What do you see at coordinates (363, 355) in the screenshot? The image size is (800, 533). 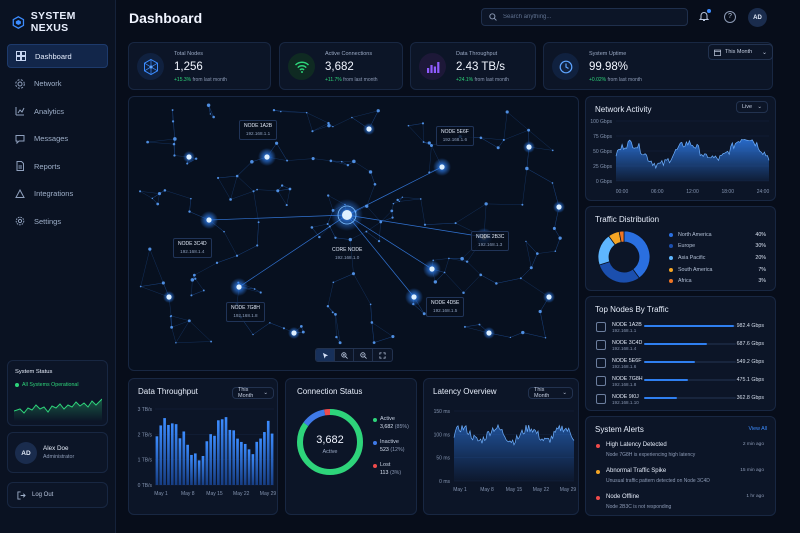 I see `zoom-out-icon` at bounding box center [363, 355].